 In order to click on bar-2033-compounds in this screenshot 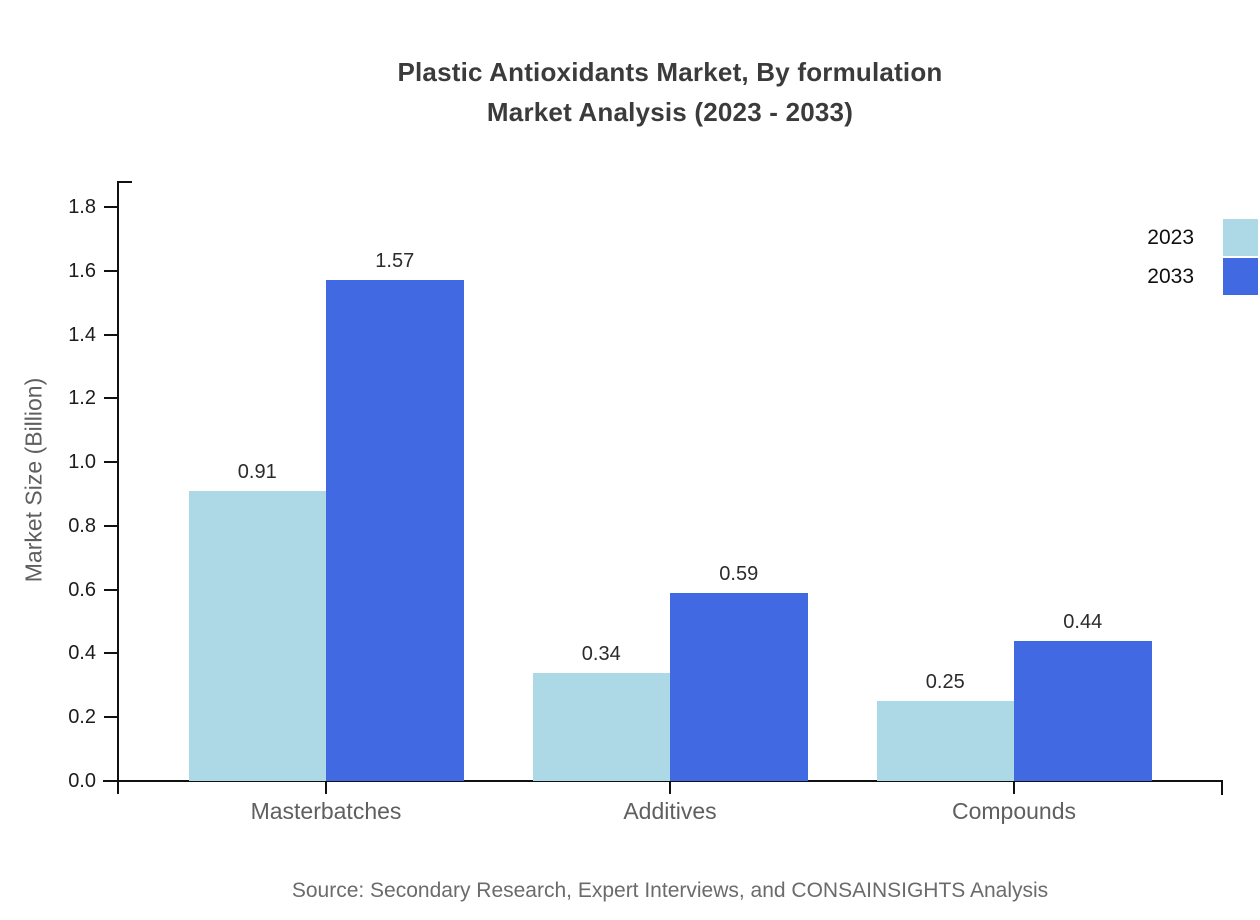, I will do `click(1083, 710)`.